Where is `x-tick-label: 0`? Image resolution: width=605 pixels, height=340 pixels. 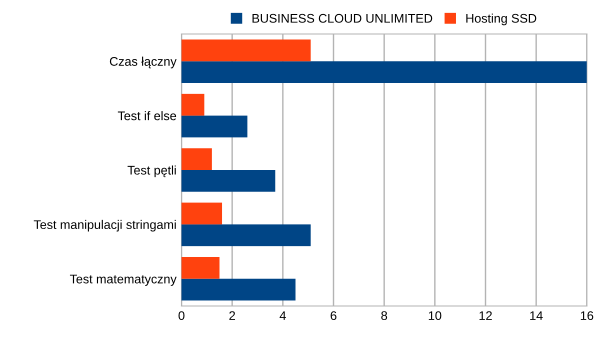 x-tick-label: 0 is located at coordinates (181, 315).